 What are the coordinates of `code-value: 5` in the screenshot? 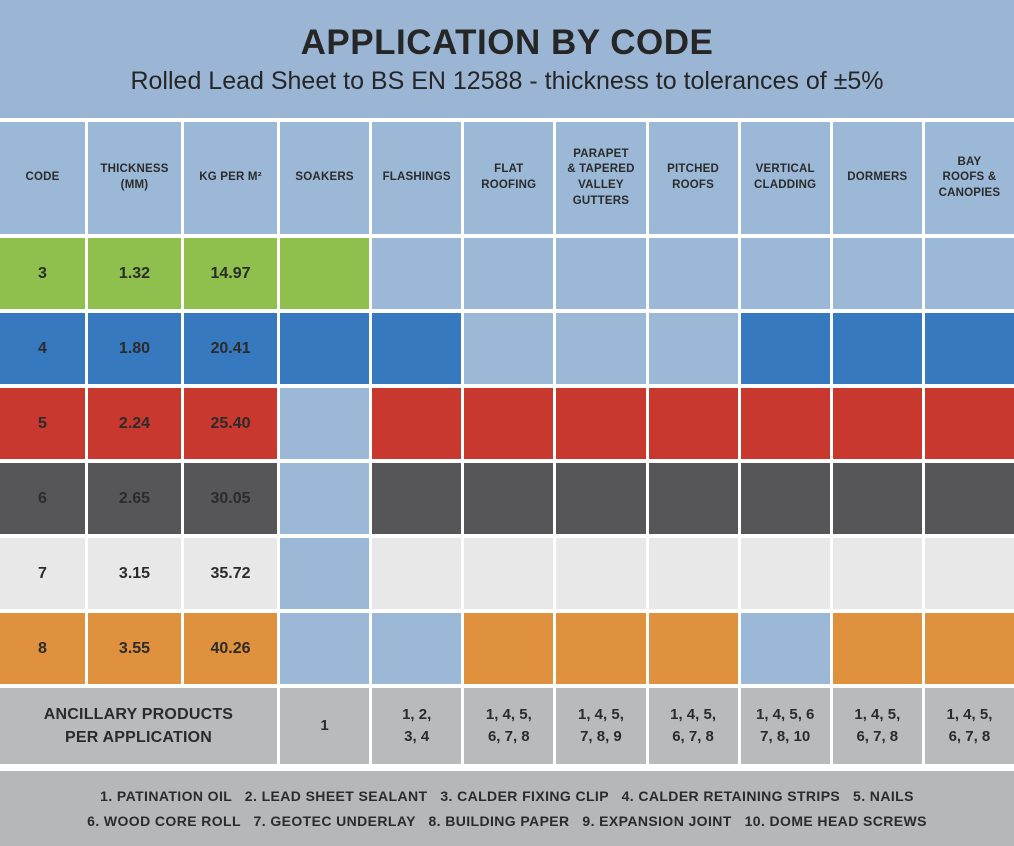 It's located at (42, 423).